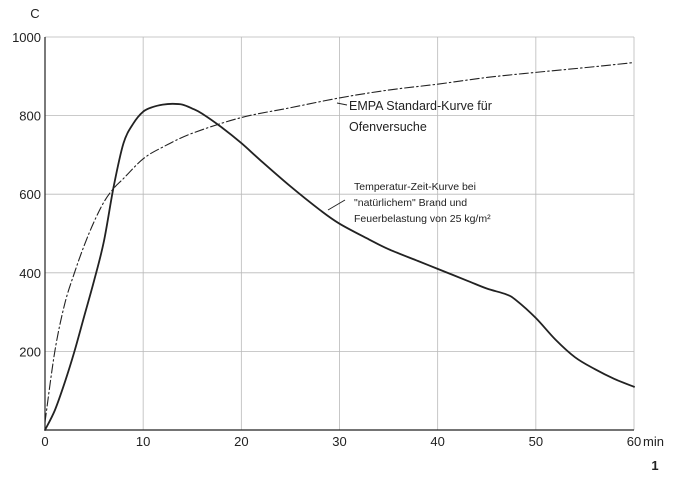 This screenshot has height=477, width=683. What do you see at coordinates (336, 205) in the screenshot?
I see `annotation-leader-natural` at bounding box center [336, 205].